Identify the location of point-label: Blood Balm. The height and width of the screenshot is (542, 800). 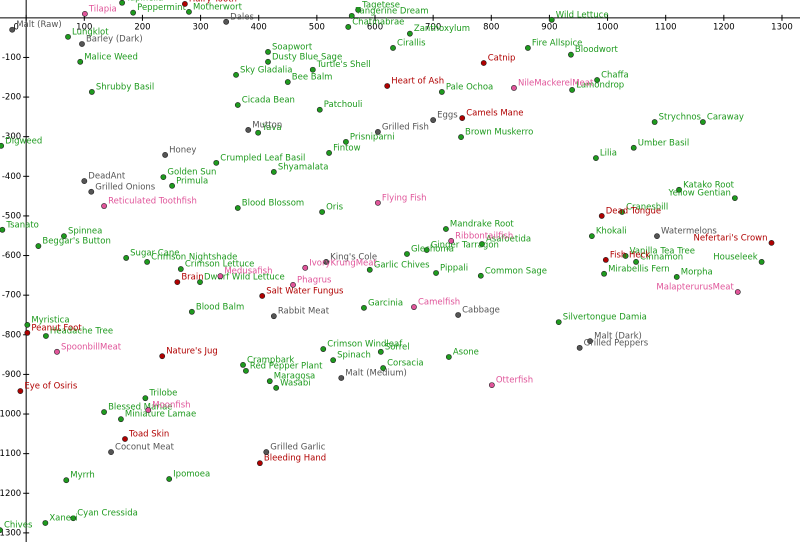
(220, 307).